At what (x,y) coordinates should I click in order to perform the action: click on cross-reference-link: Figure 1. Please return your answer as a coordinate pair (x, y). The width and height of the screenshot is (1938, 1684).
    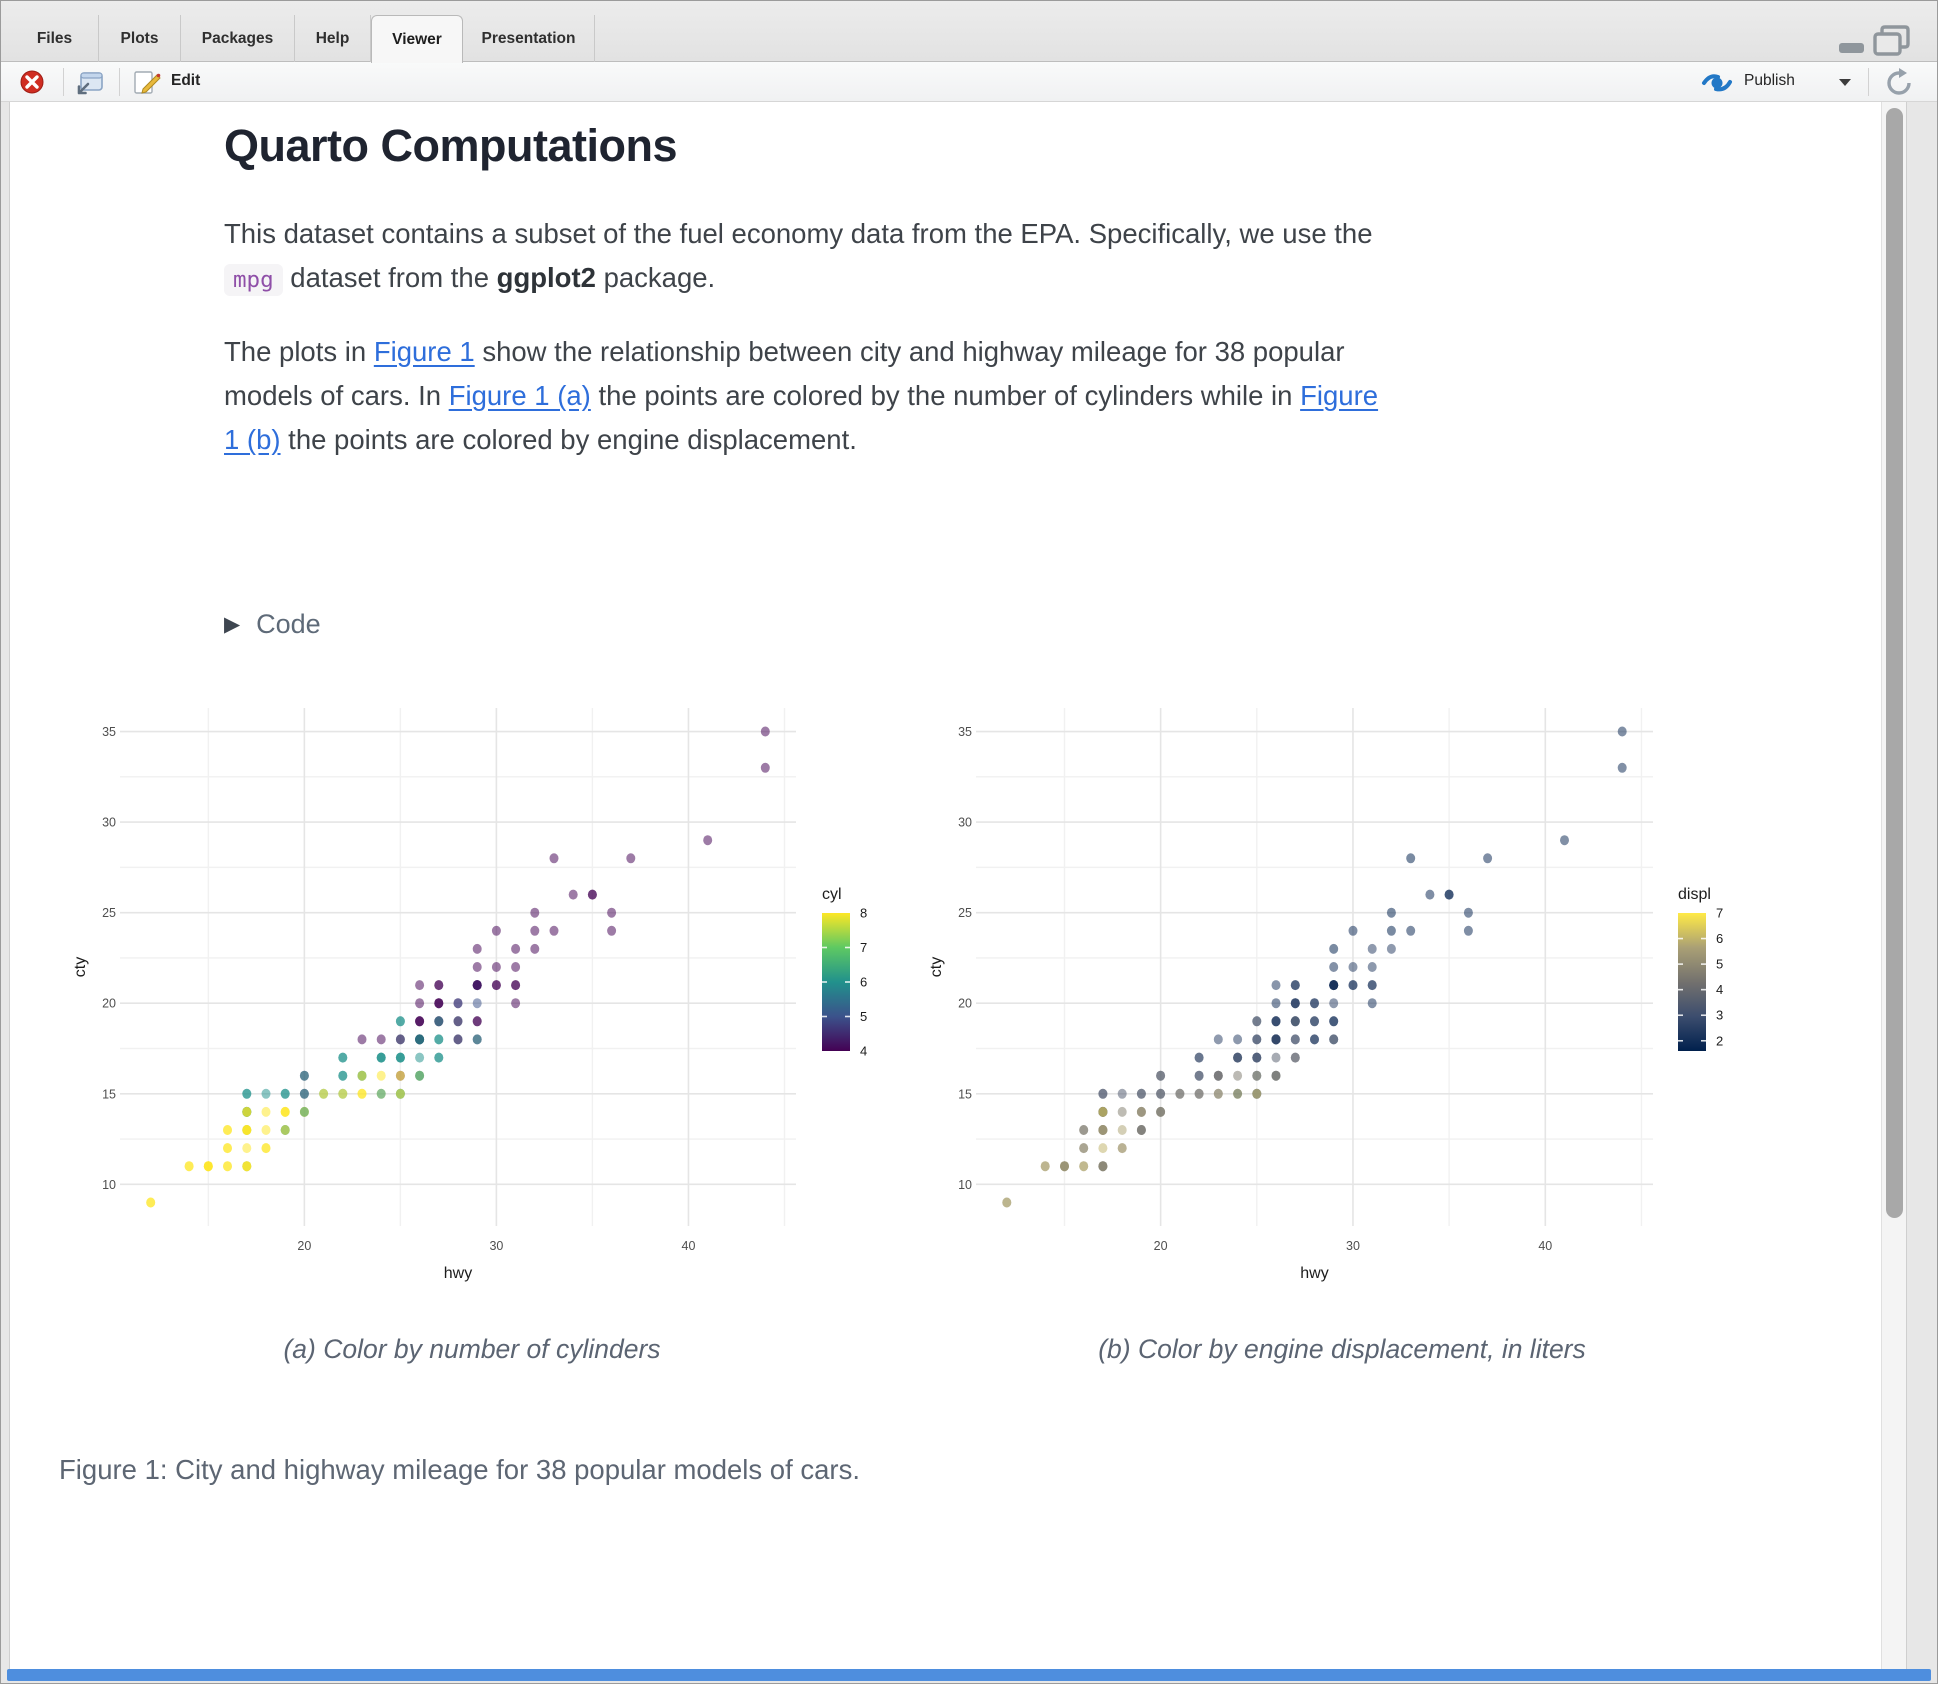
    Looking at the image, I should click on (424, 351).